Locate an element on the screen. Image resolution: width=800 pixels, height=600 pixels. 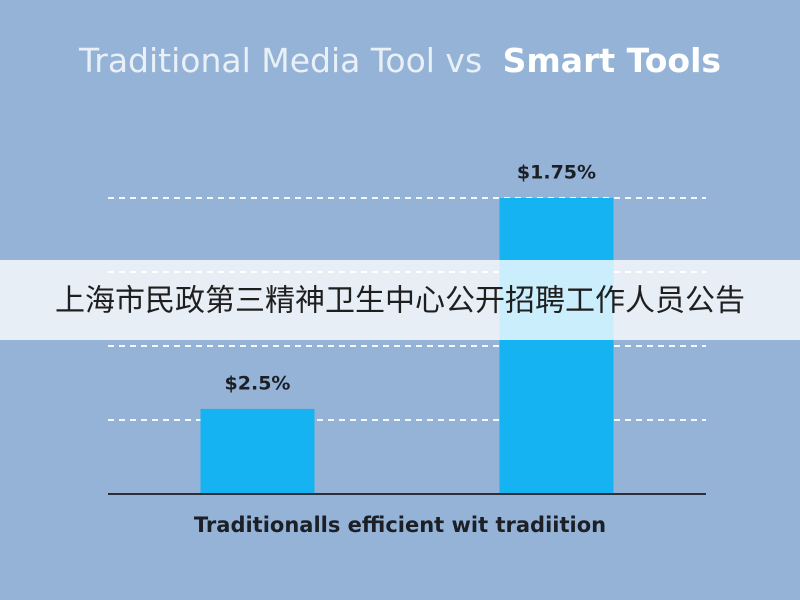
bar-label: $2.5% is located at coordinates (258, 383).